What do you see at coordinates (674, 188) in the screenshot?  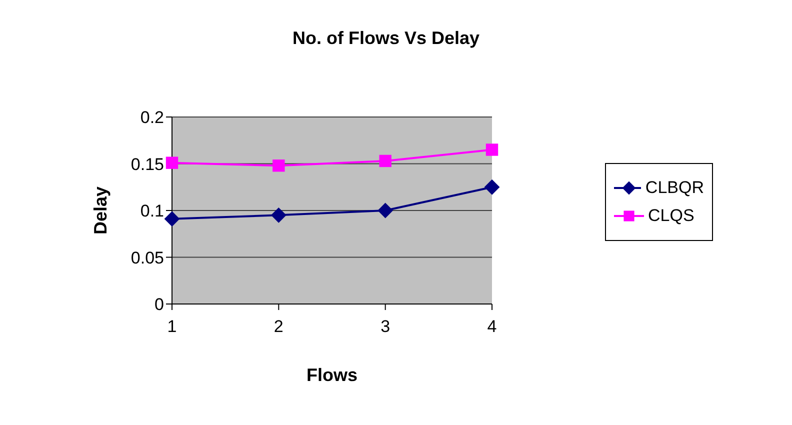 I see `legend-label: CLBQR` at bounding box center [674, 188].